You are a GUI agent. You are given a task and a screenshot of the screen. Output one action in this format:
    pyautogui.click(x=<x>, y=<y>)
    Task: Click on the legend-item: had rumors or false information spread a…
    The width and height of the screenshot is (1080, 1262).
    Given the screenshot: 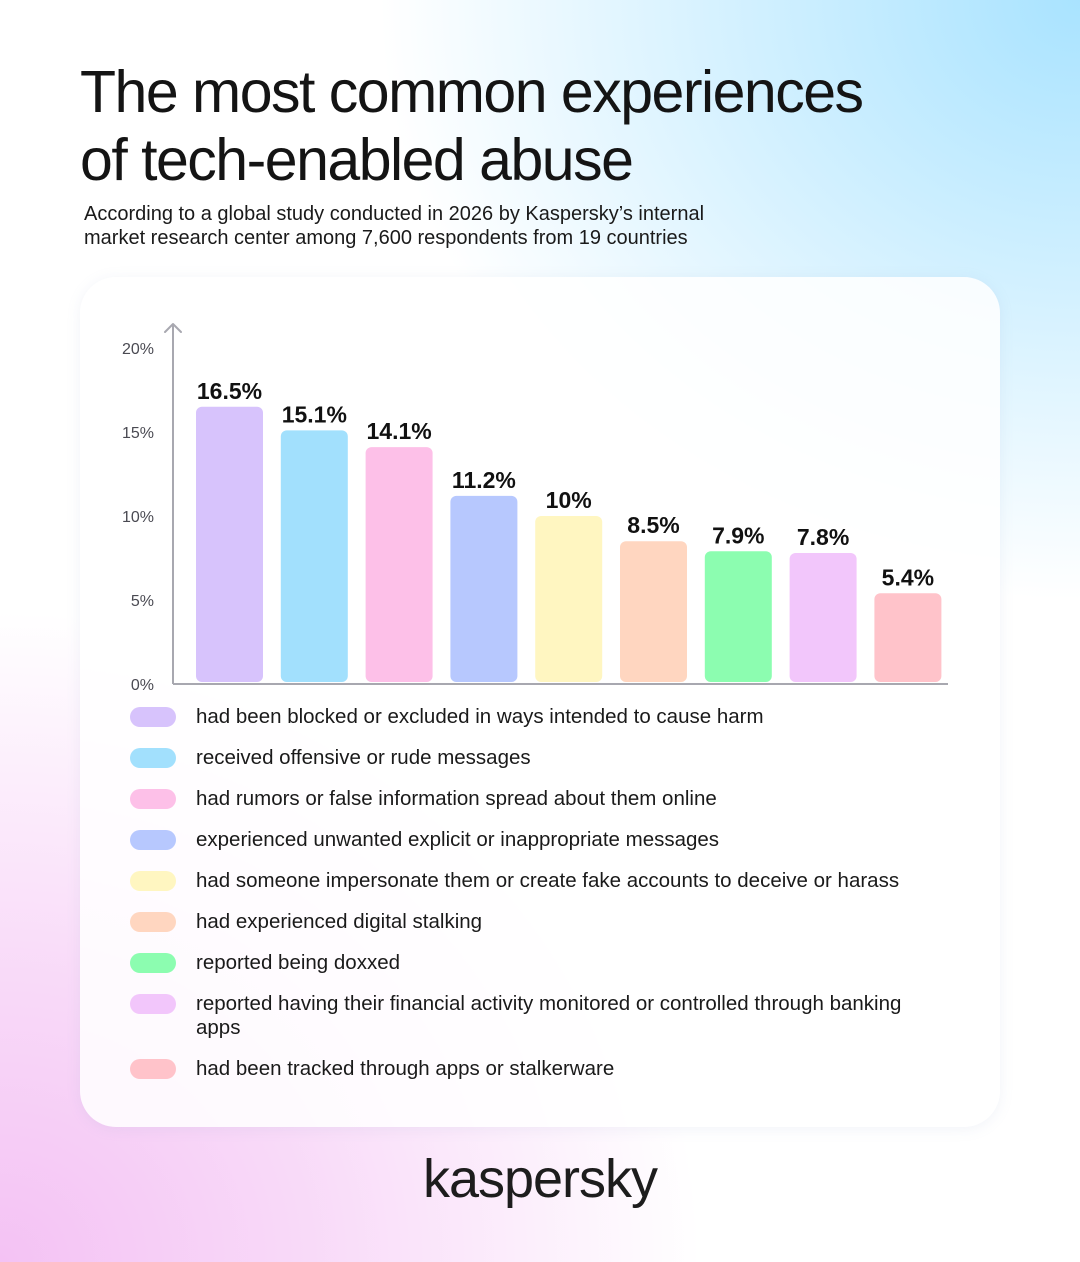 What is the action you would take?
    pyautogui.click(x=540, y=799)
    